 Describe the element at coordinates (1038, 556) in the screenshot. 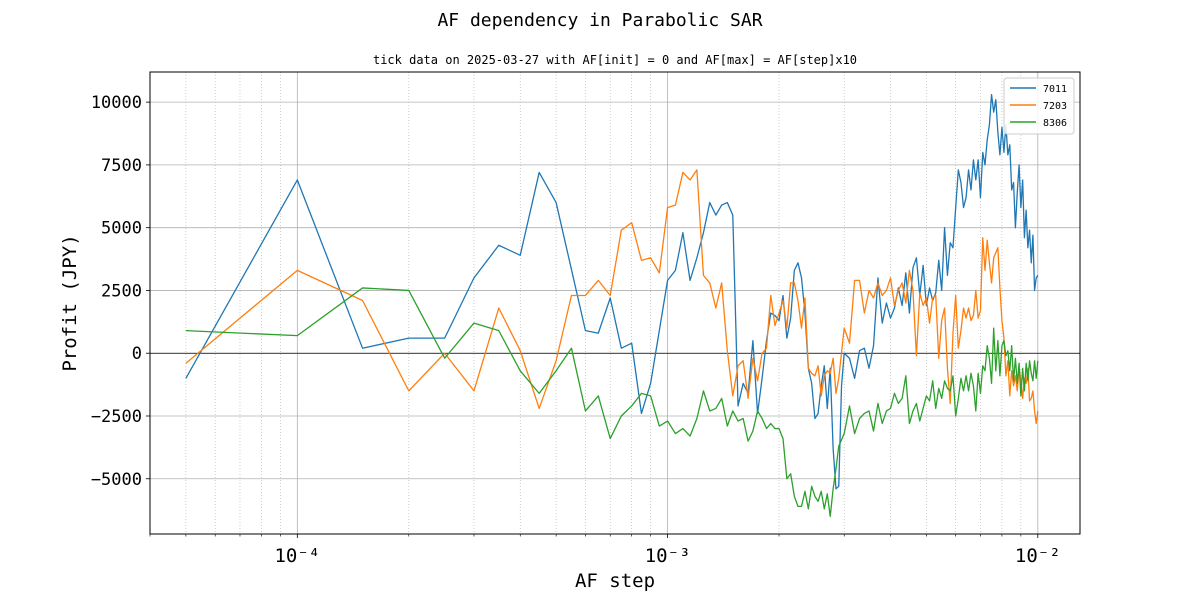

I see `x-tick-label: 10⁻²` at that location.